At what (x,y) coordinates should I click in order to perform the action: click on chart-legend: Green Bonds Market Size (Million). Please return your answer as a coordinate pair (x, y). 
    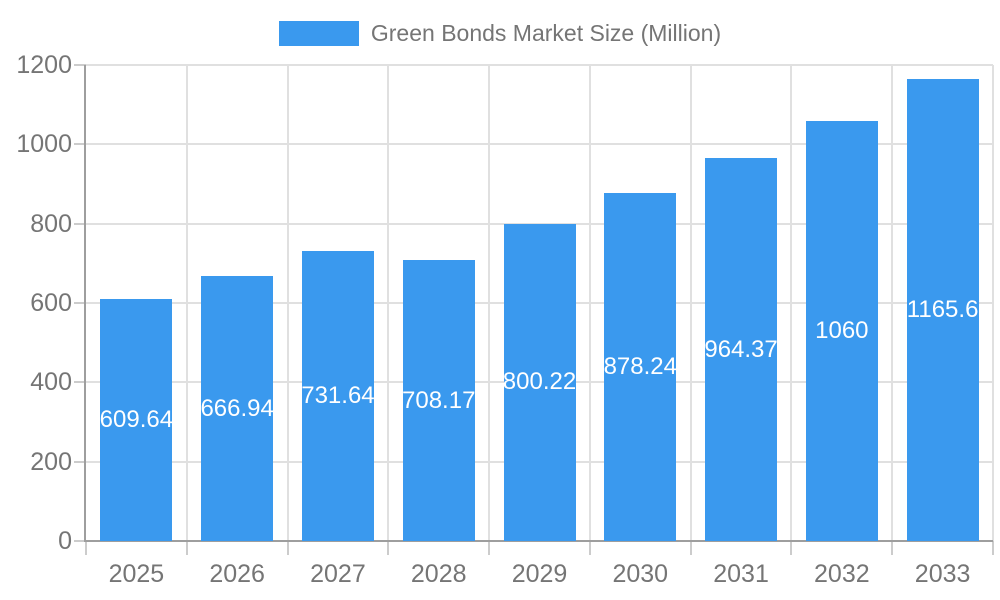
    Looking at the image, I should click on (500, 33).